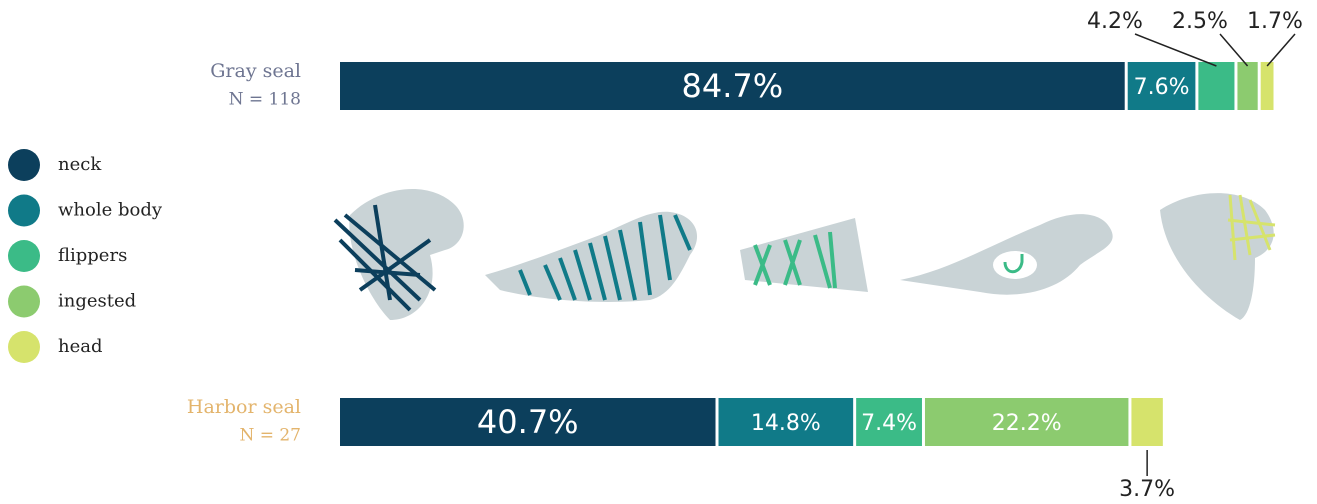 The height and width of the screenshot is (504, 1317). I want to click on category-note: N = 118, so click(265, 100).